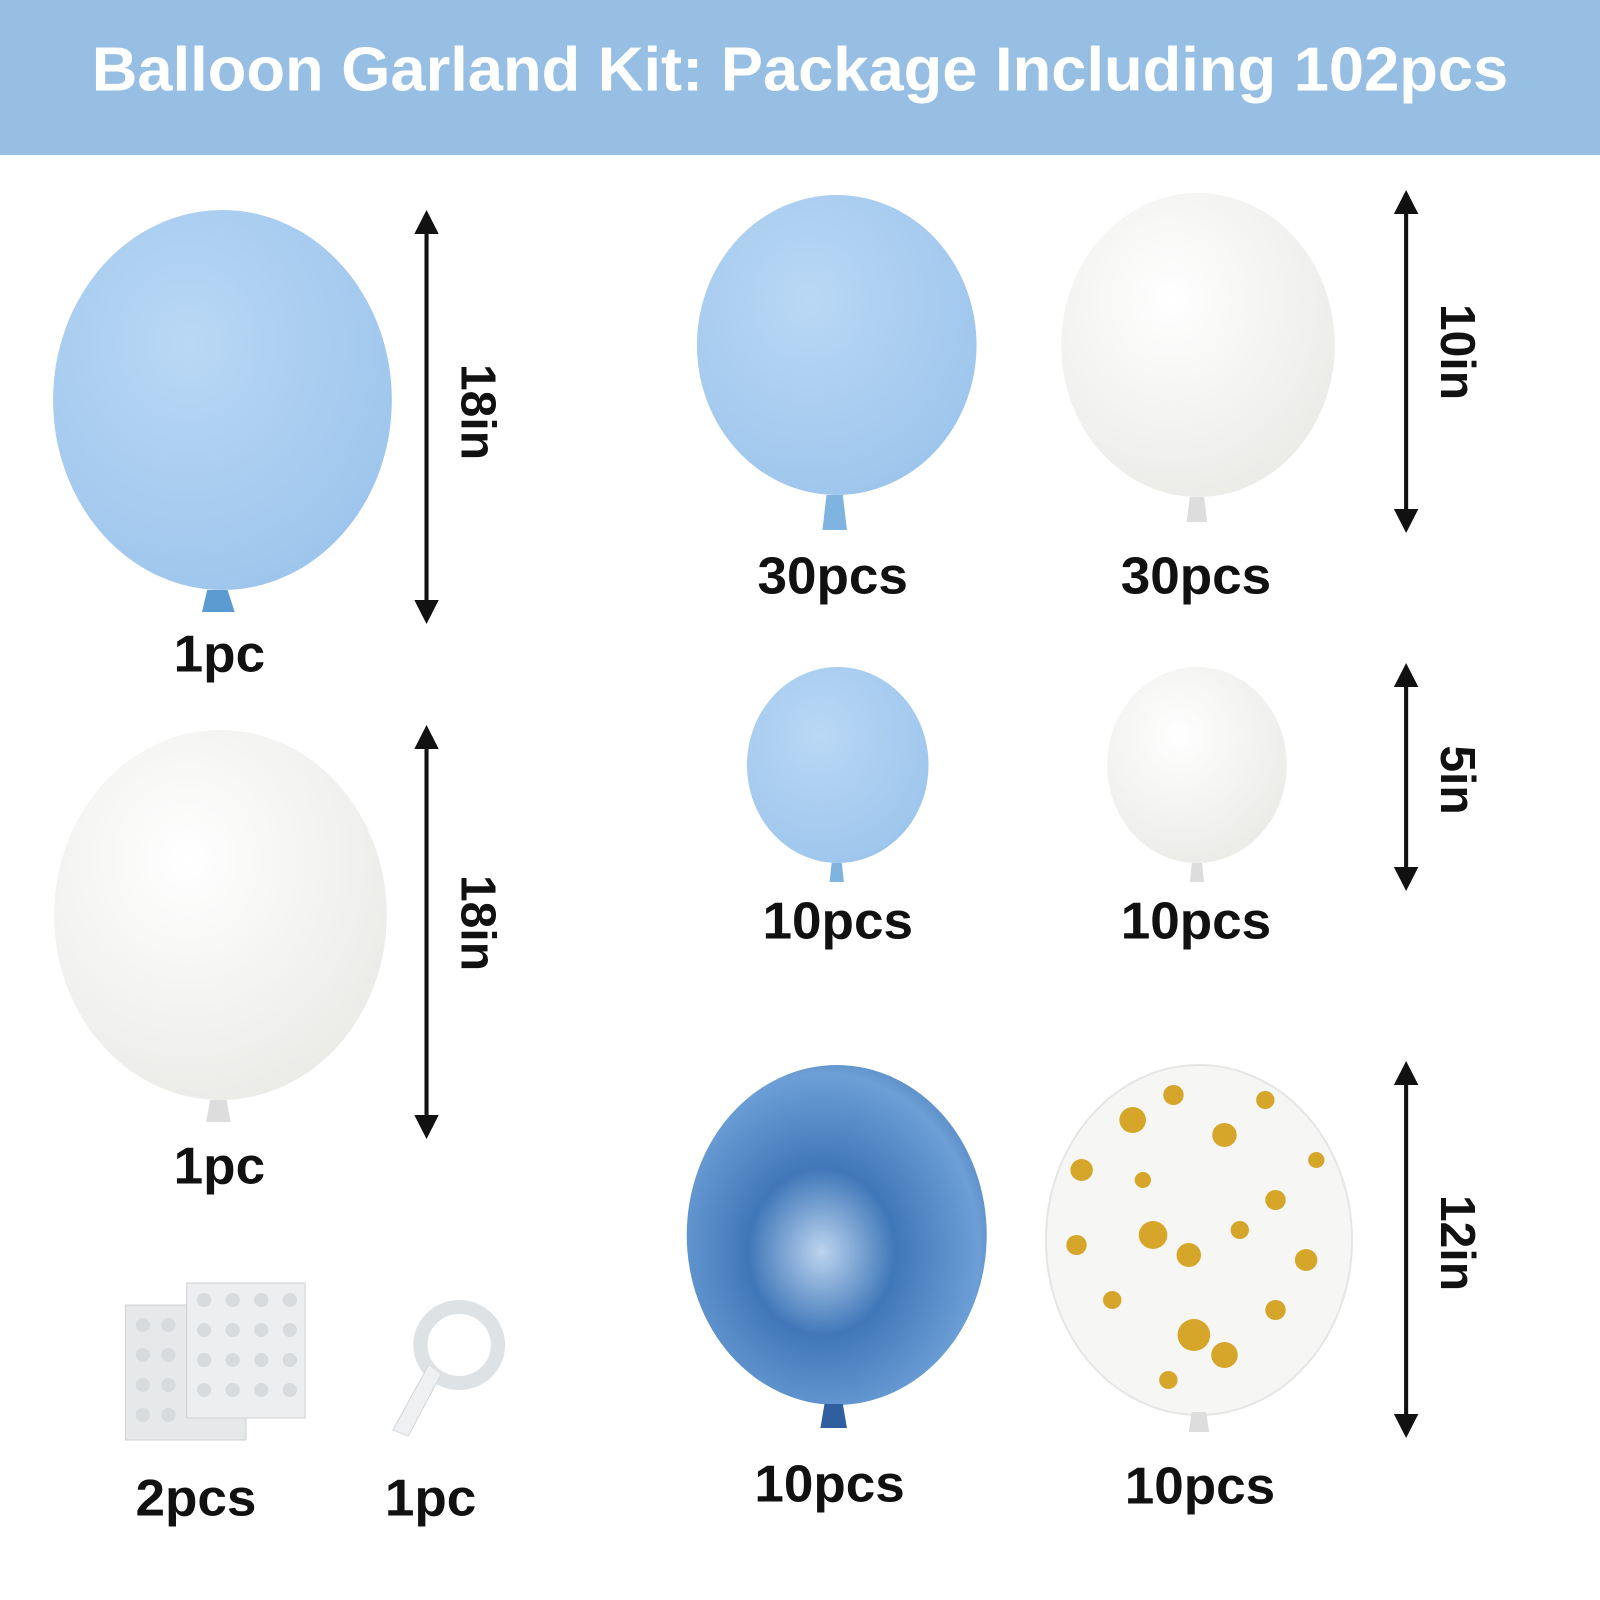 The height and width of the screenshot is (1600, 1600). I want to click on balloon-light-blue-small, so click(837, 774).